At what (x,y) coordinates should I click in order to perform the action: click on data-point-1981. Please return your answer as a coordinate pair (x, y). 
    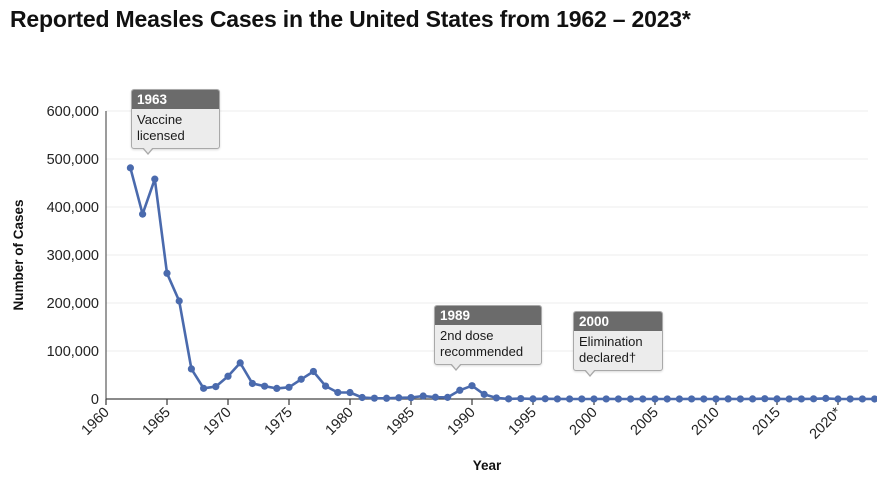
    Looking at the image, I should click on (362, 397).